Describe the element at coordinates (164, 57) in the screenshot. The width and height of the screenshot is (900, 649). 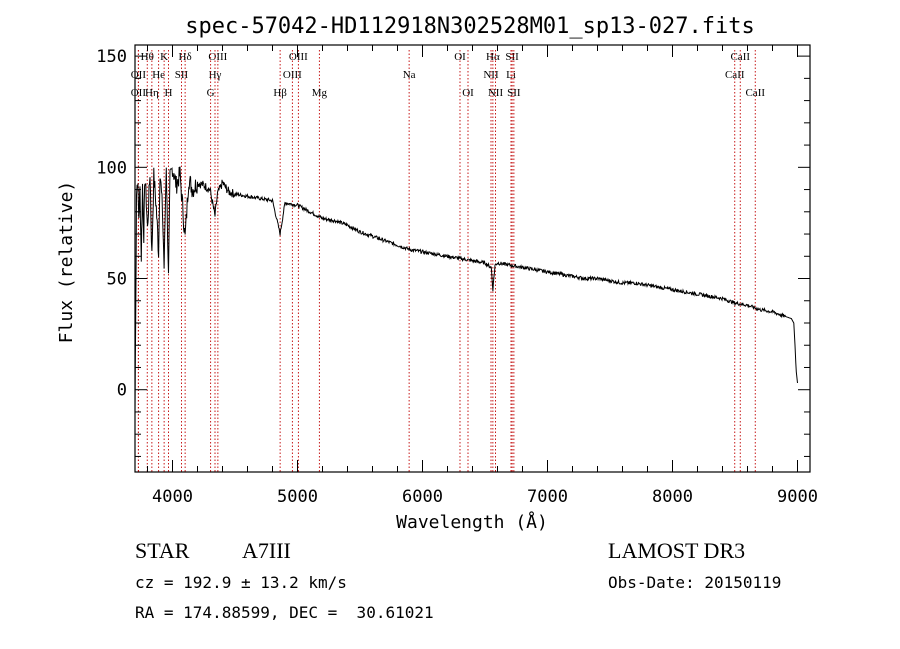
I see `line-label: K` at that location.